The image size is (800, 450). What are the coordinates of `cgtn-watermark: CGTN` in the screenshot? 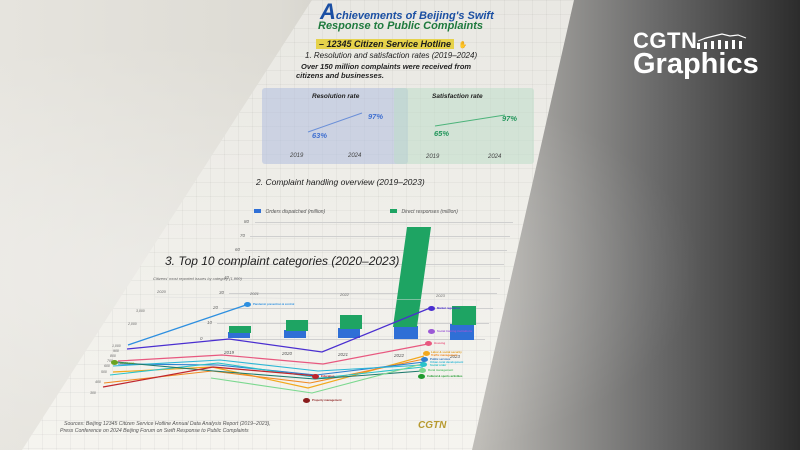 It's located at (432, 425).